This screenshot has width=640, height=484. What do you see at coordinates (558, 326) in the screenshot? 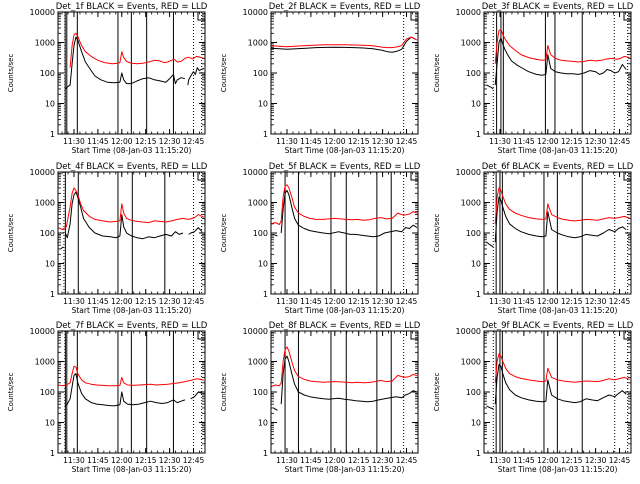
I see `panel-title: Det_9f BLACK = Events, RED = LLD` at bounding box center [558, 326].